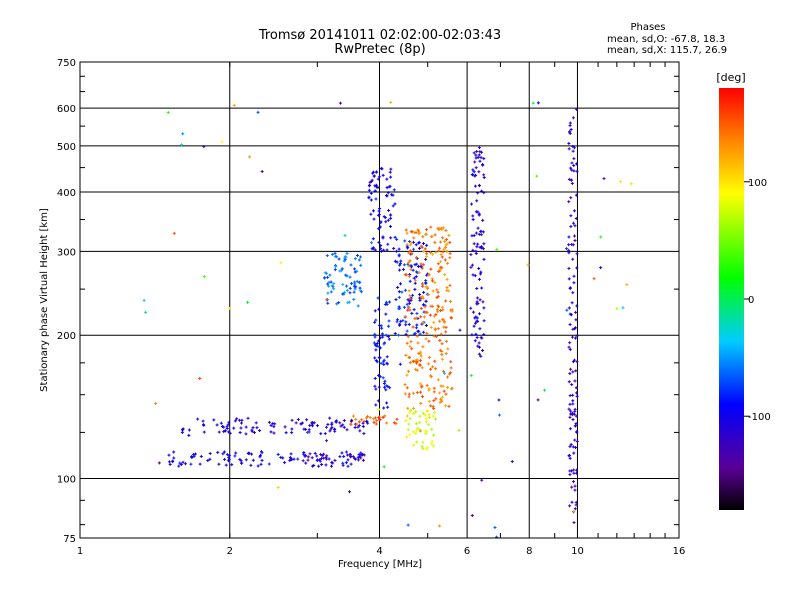 This screenshot has width=800, height=600. Describe the element at coordinates (730, 77) in the screenshot. I see `colorbar-label: [deg]` at that location.